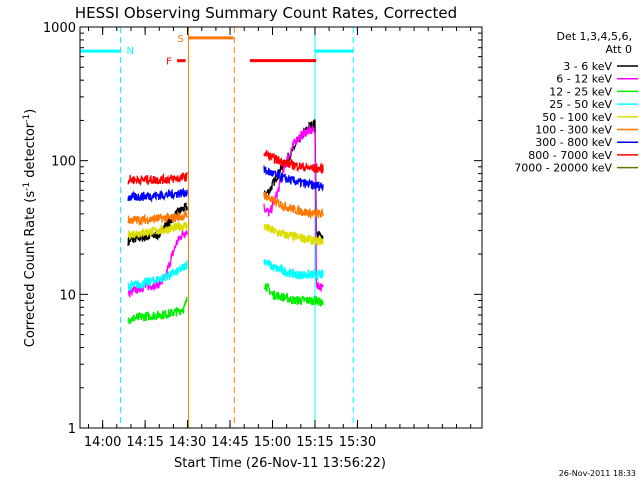 This screenshot has width=640, height=480. What do you see at coordinates (102, 442) in the screenshot?
I see `x-tick-label: 14:00` at bounding box center [102, 442].